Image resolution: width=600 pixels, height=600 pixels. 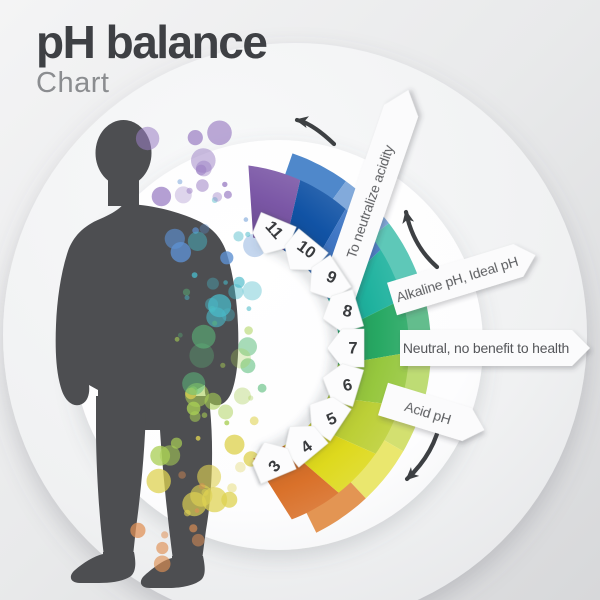 What do you see at coordinates (103, 567) in the screenshot?
I see `man-left-foot` at bounding box center [103, 567].